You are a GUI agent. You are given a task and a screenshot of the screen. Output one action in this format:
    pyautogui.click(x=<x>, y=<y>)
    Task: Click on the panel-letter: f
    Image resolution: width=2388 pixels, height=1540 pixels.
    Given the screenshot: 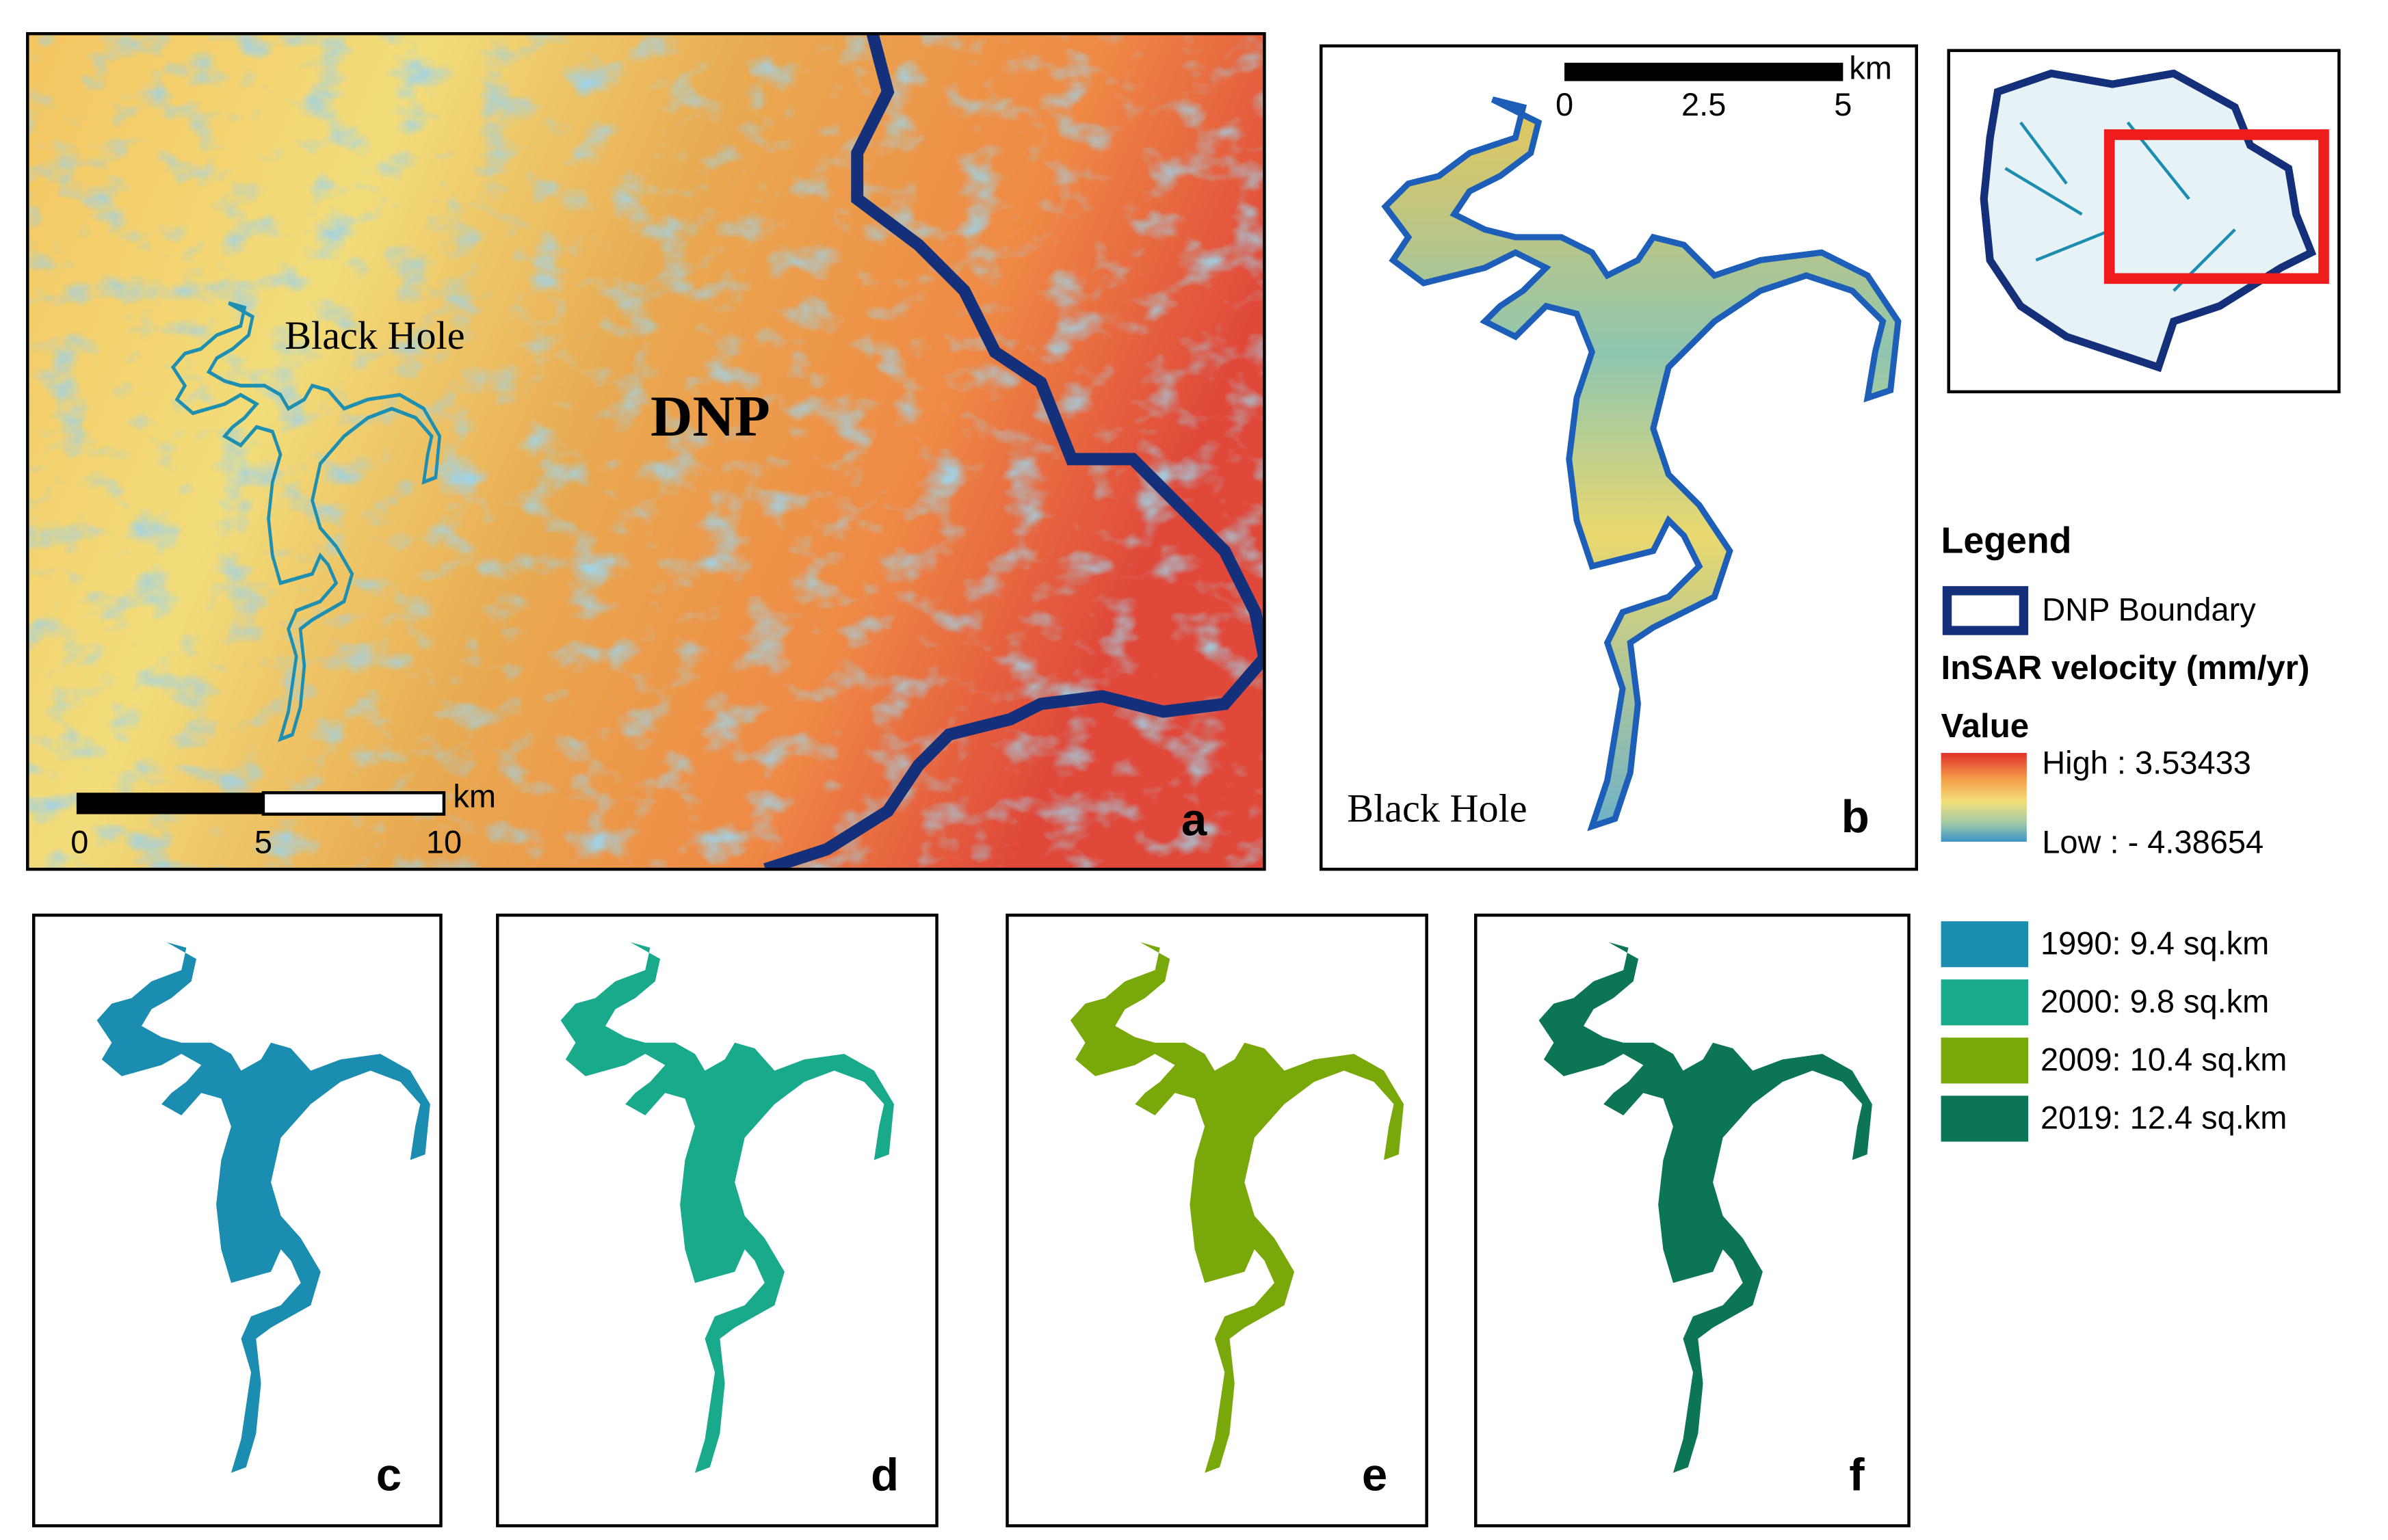 What is the action you would take?
    pyautogui.click(x=1857, y=1475)
    